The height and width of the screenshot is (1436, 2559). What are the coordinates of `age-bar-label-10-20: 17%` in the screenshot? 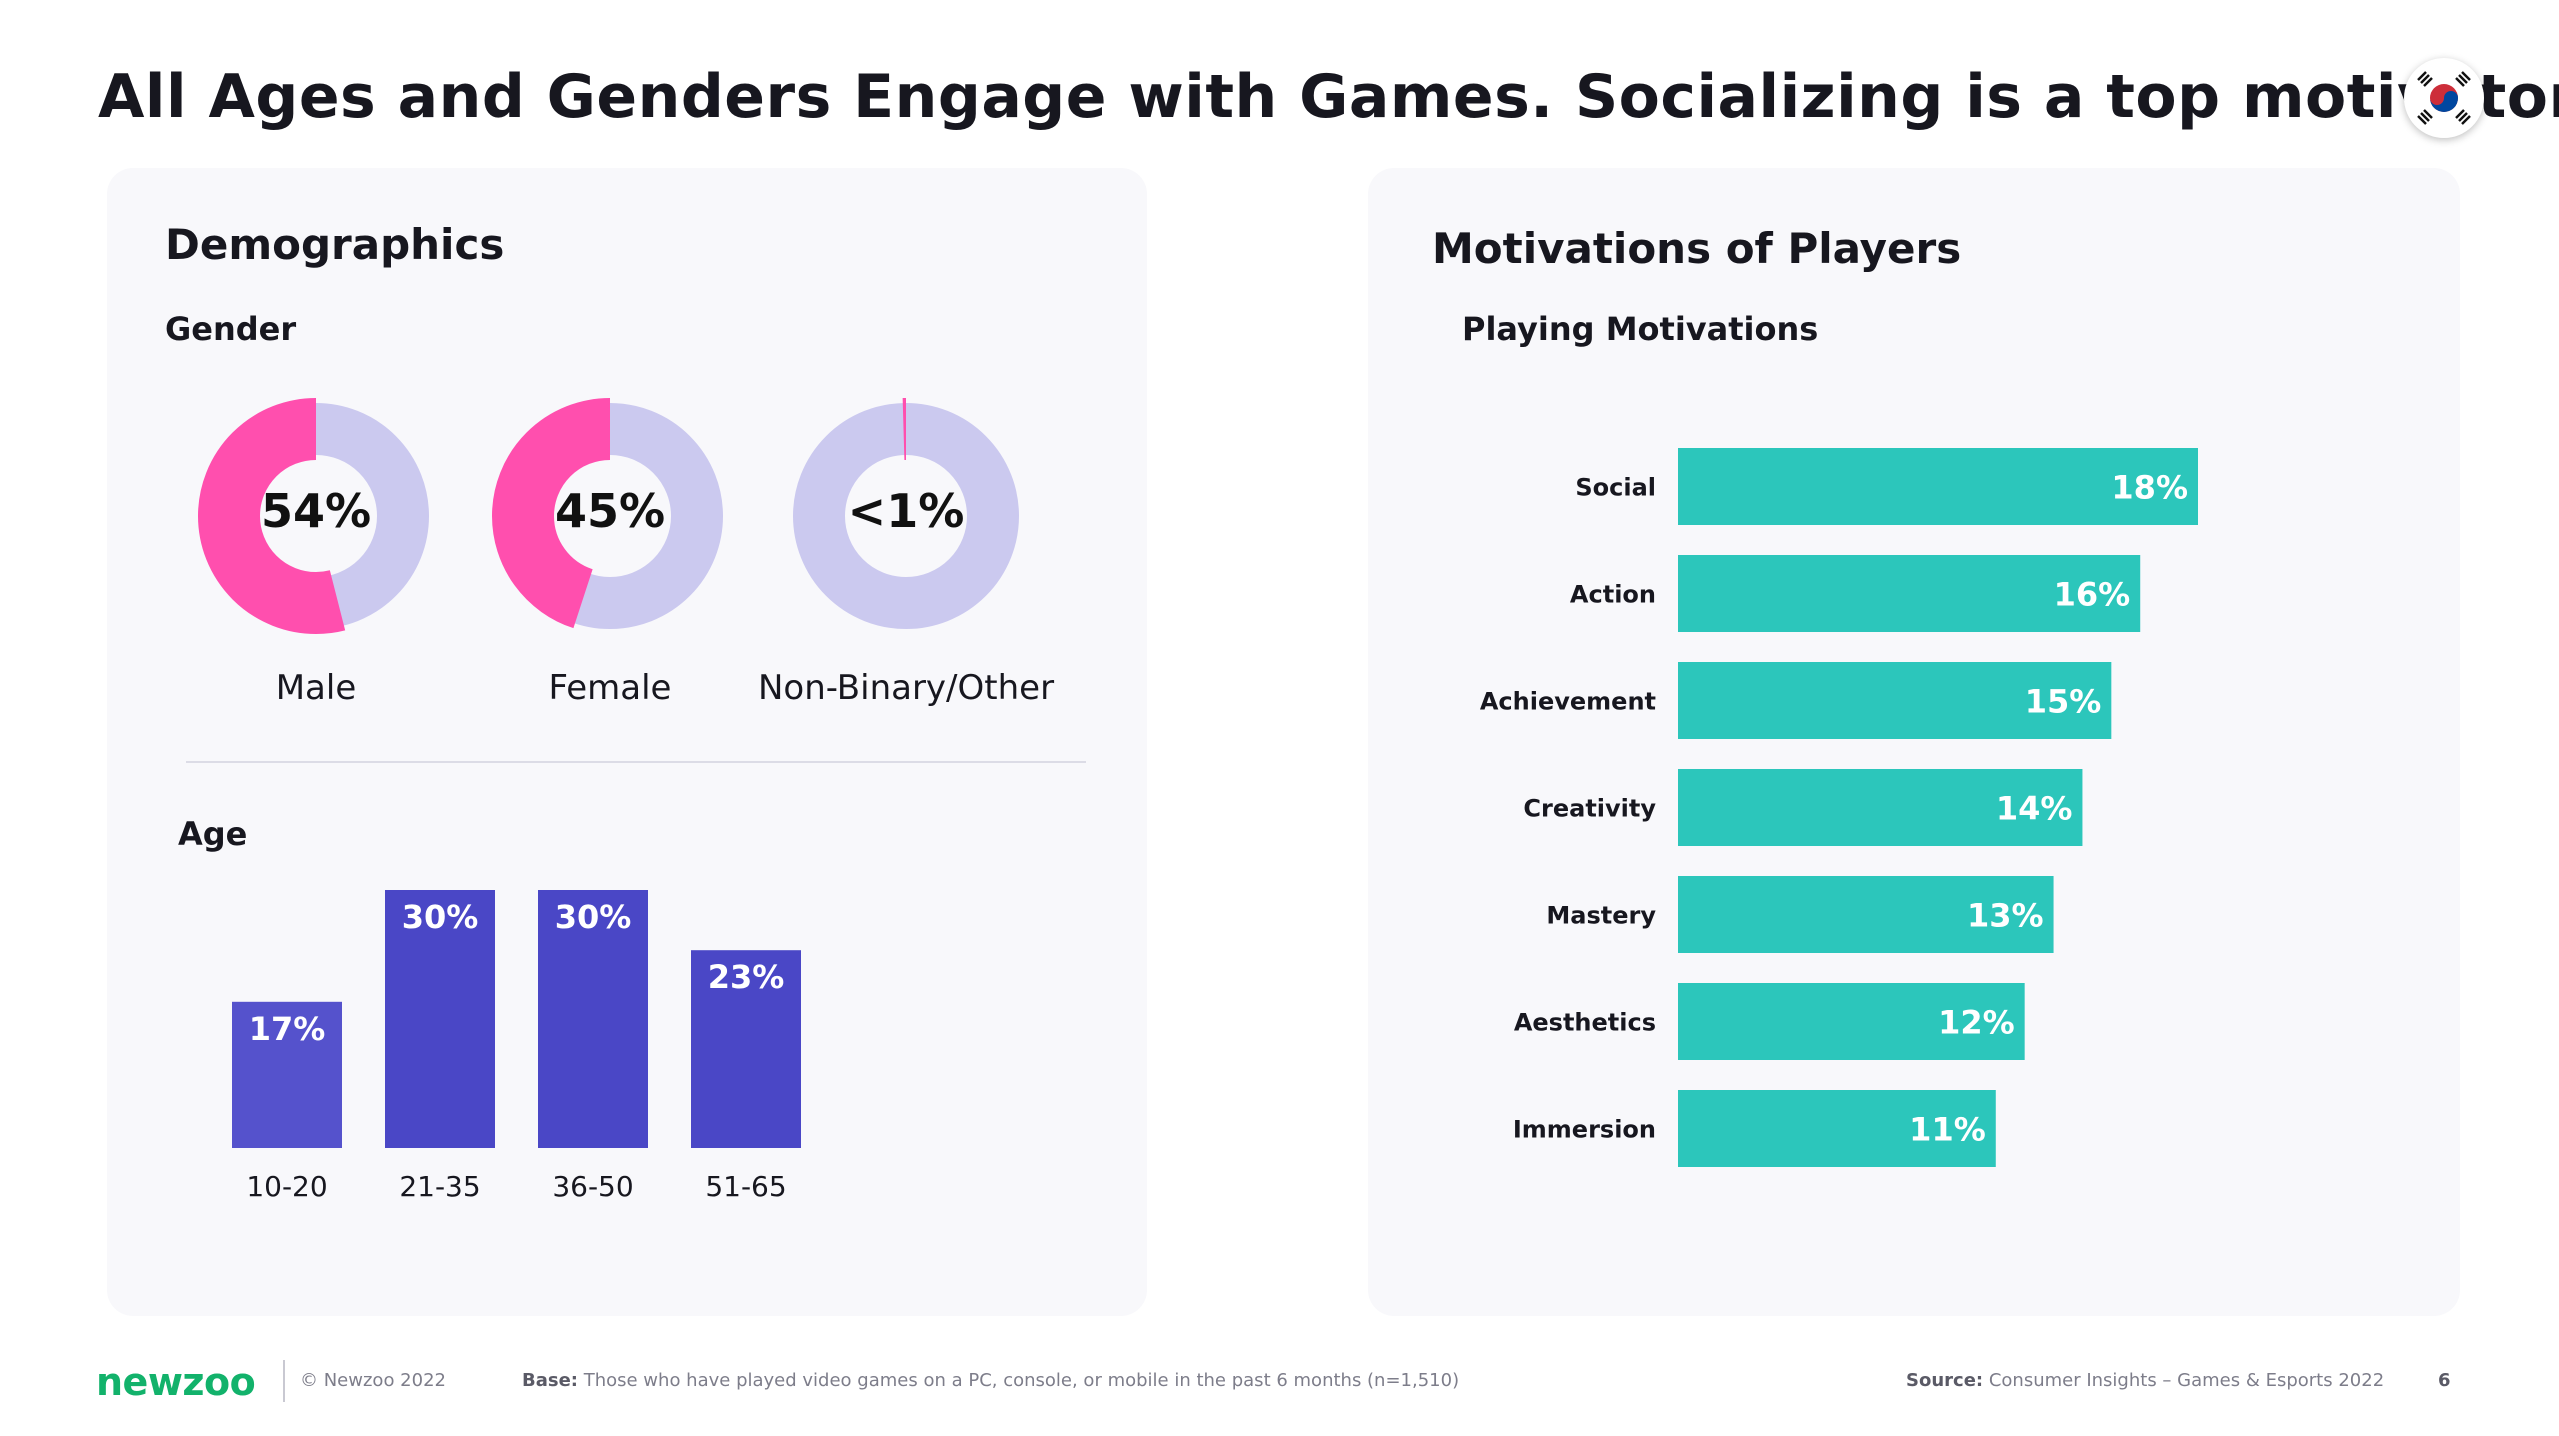 It's located at (287, 1029).